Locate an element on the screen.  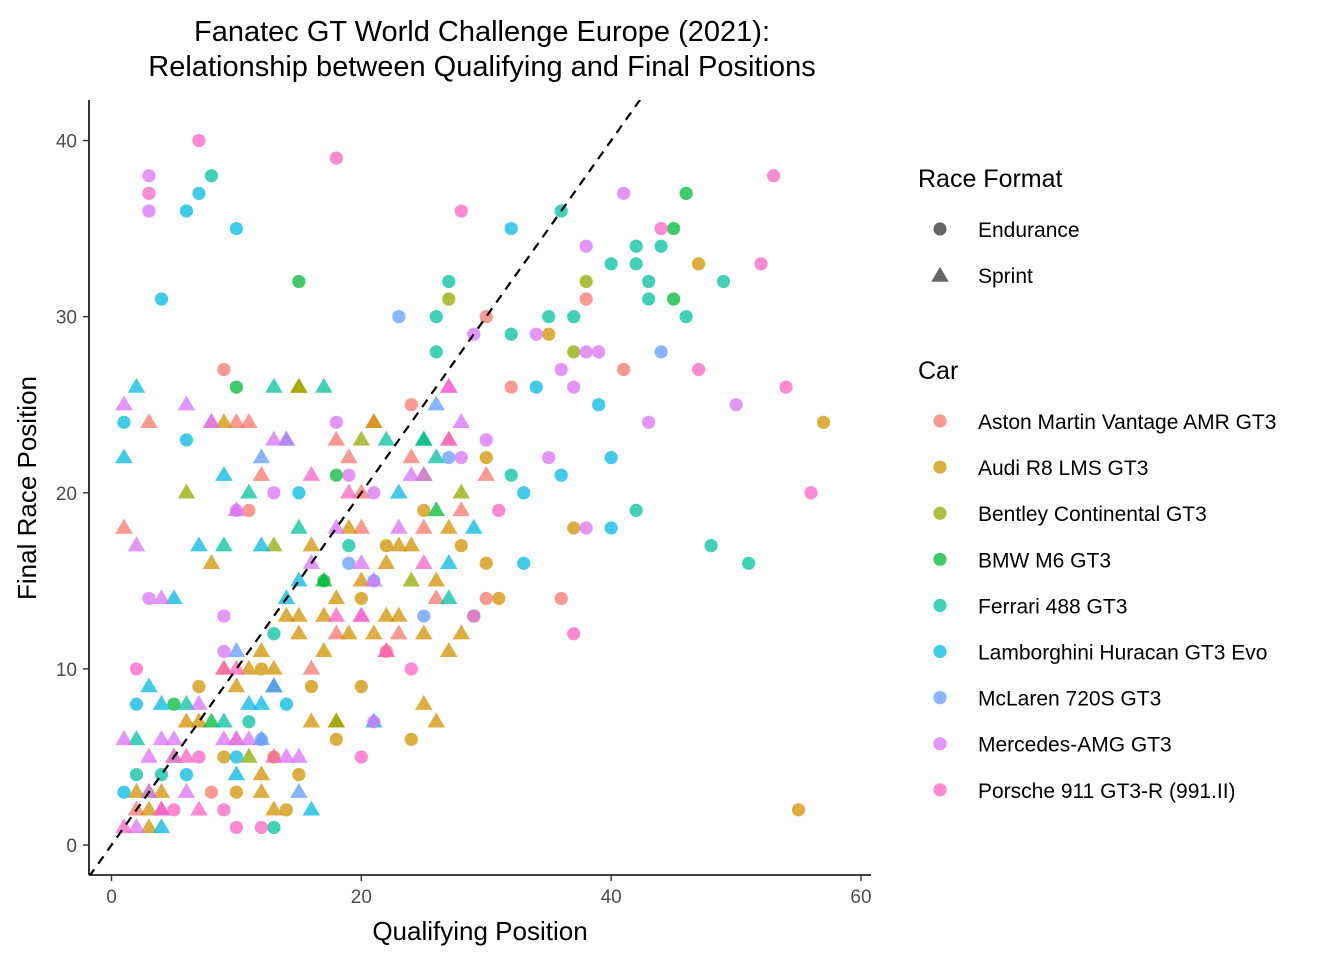
color-legend-label: Mercedes-AMG GT3 is located at coordinates (1075, 745).